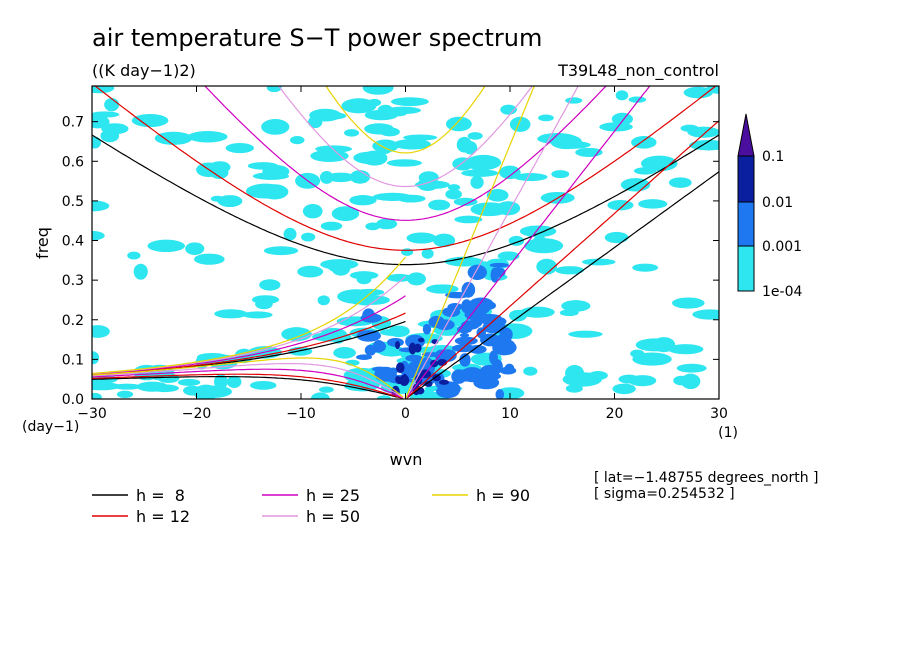 The width and height of the screenshot is (904, 654). Describe the element at coordinates (73, 202) in the screenshot. I see `y-tick-label: 0.5` at that location.